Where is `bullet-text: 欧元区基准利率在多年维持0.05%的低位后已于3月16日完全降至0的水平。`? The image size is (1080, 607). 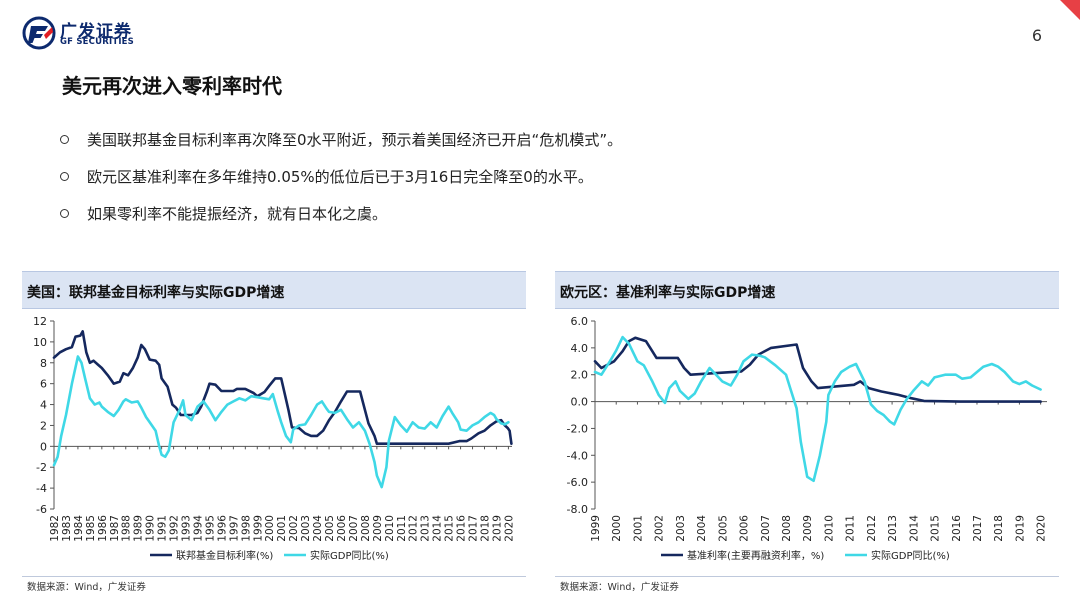 bullet-text: 欧元区基准利率在多年维持0.05%的低位后已于3月16日完全降至0的水平。 is located at coordinates (340, 177).